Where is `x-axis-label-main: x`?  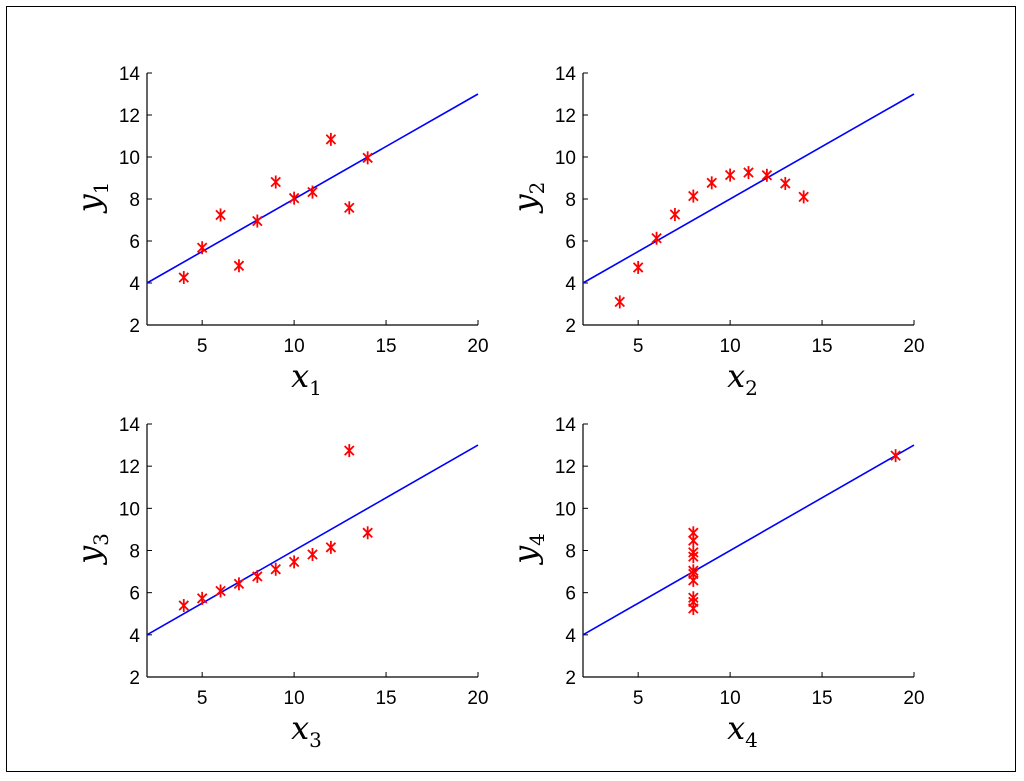 x-axis-label-main: x is located at coordinates (736, 728).